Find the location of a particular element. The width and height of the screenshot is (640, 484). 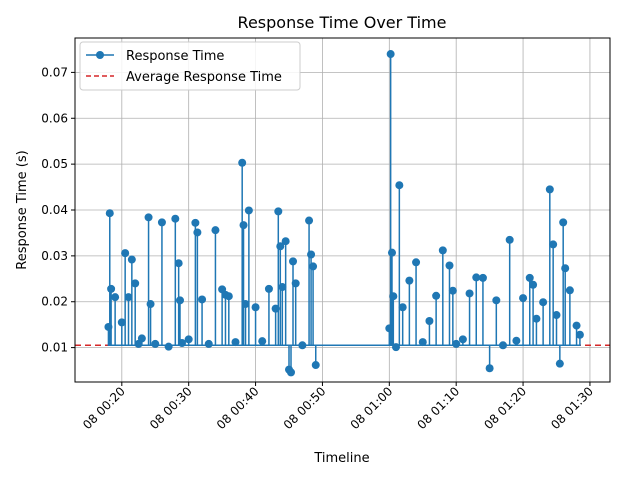

y-axis-label: Response Time (s) is located at coordinates (22, 209).